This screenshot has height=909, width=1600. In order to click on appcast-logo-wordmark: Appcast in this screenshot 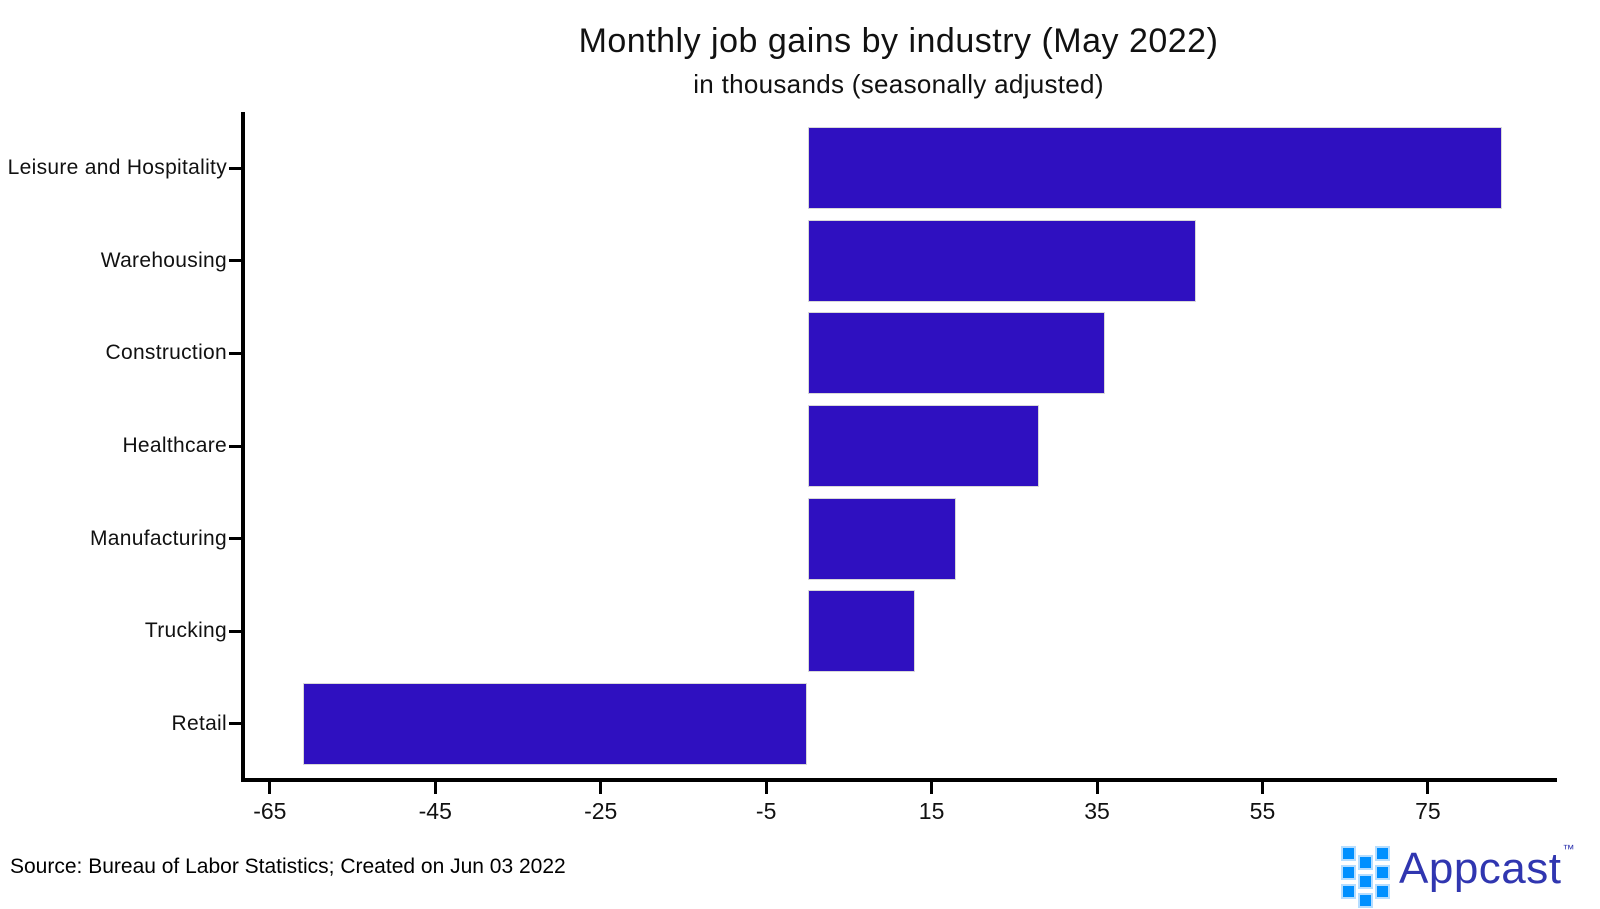, I will do `click(1480, 868)`.